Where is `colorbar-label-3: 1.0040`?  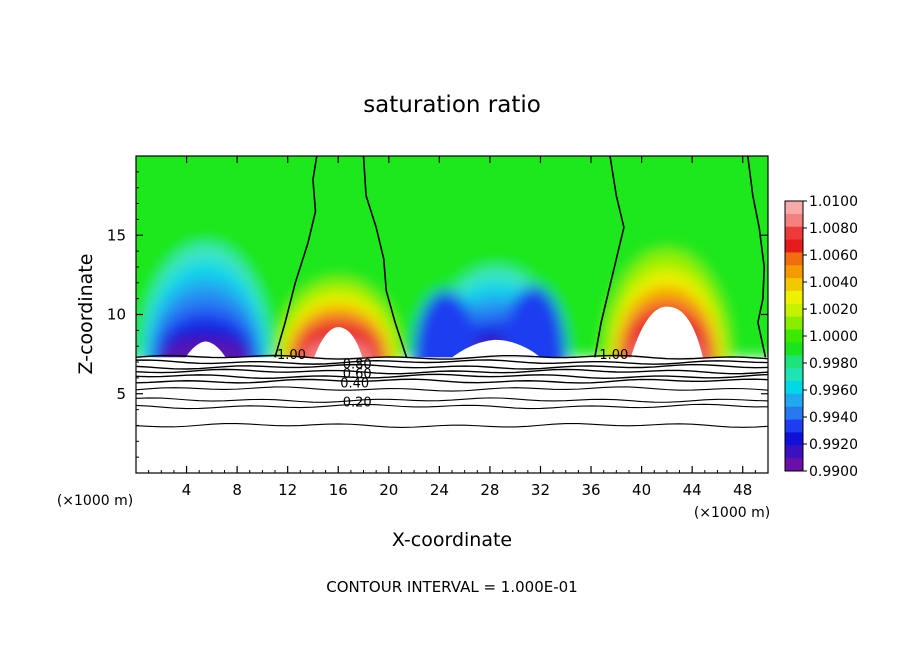 colorbar-label-3: 1.0040 is located at coordinates (833, 283).